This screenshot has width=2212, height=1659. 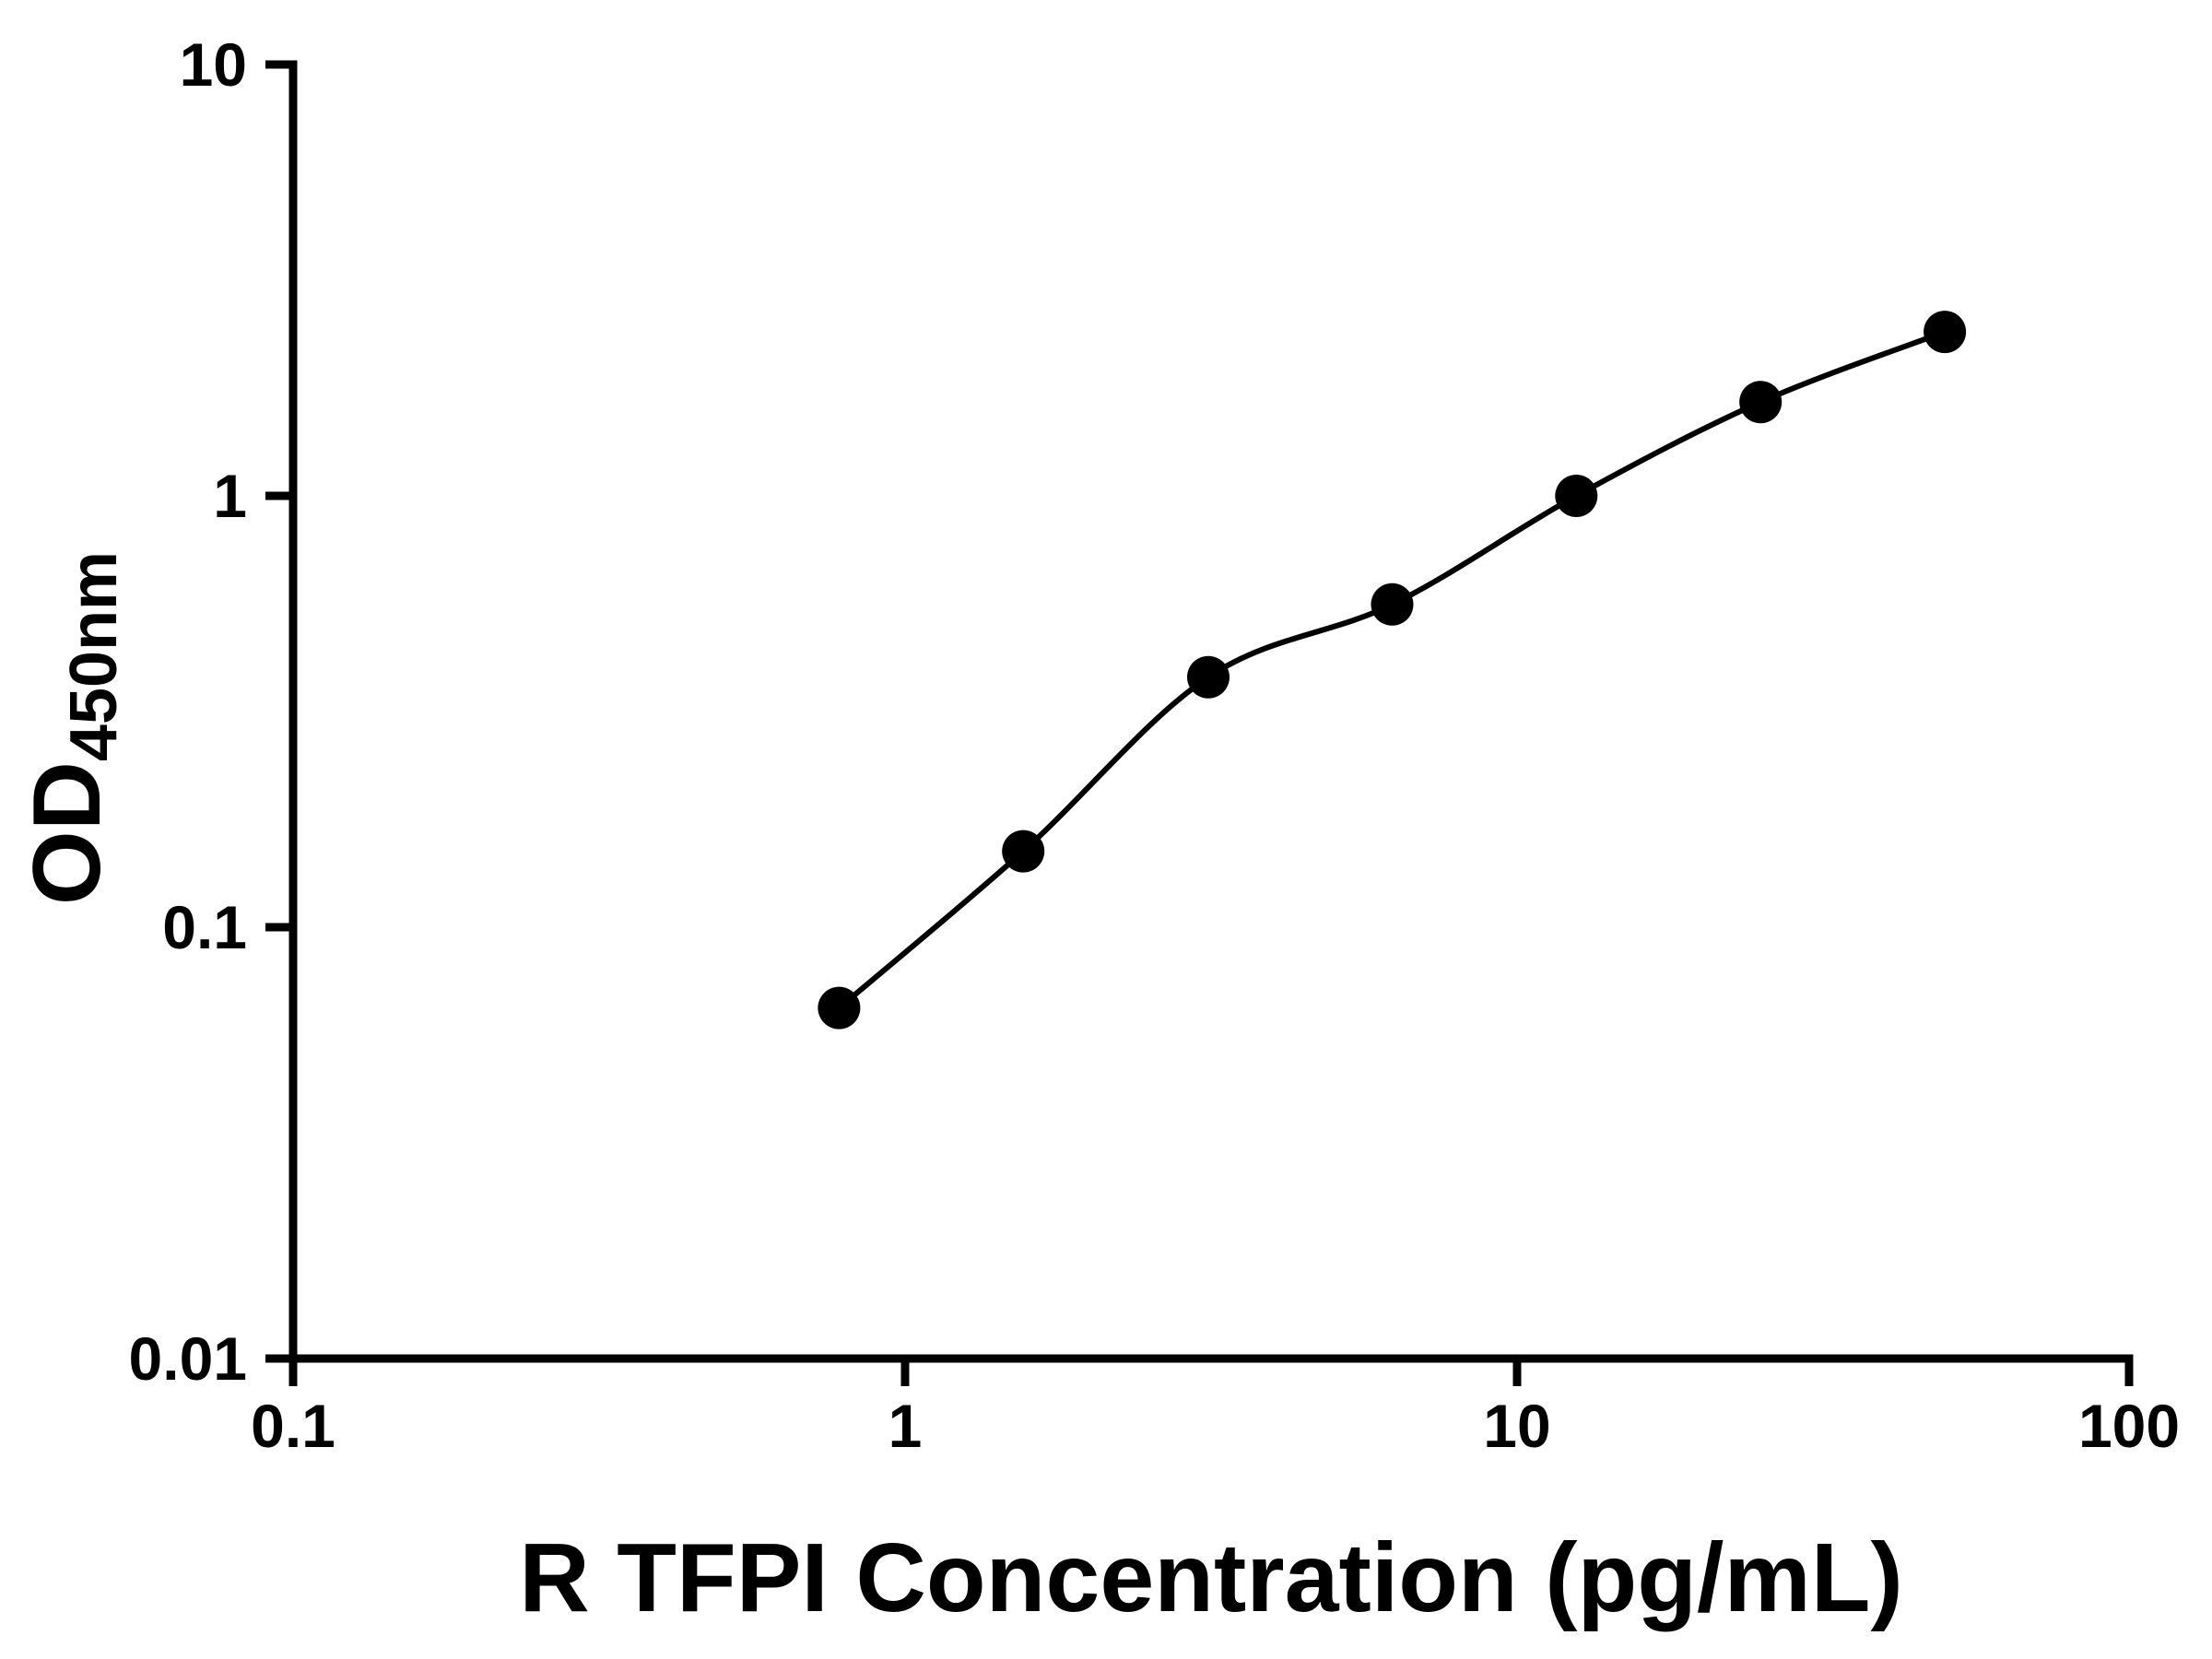 What do you see at coordinates (94, 656) in the screenshot?
I see `y-axis-title-sub: 450nm` at bounding box center [94, 656].